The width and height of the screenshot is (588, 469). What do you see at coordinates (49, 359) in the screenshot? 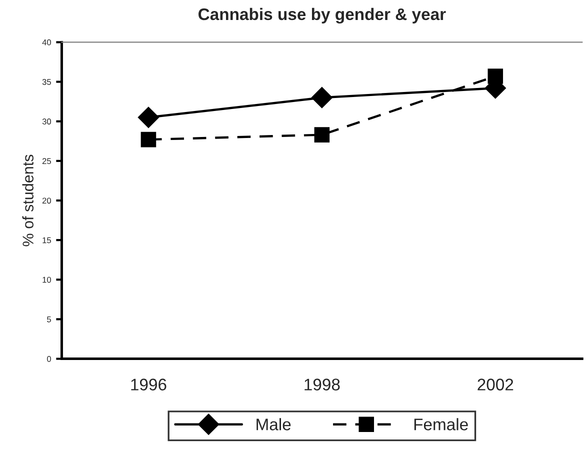
I see `y-tick-label: 0` at bounding box center [49, 359].